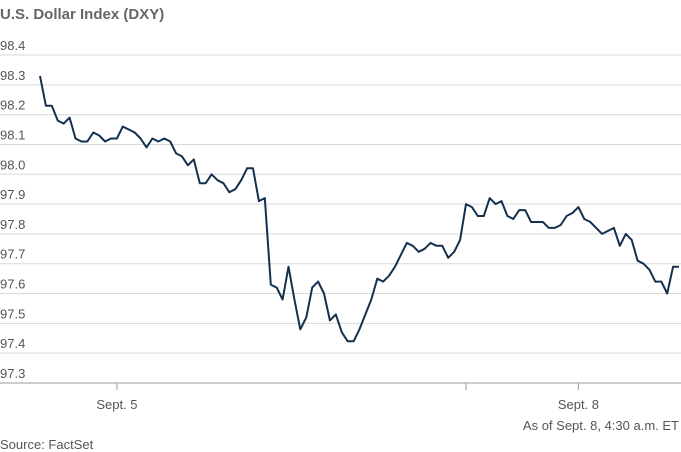 The height and width of the screenshot is (452, 681). I want to click on y-tick-label: 98.2, so click(12, 105).